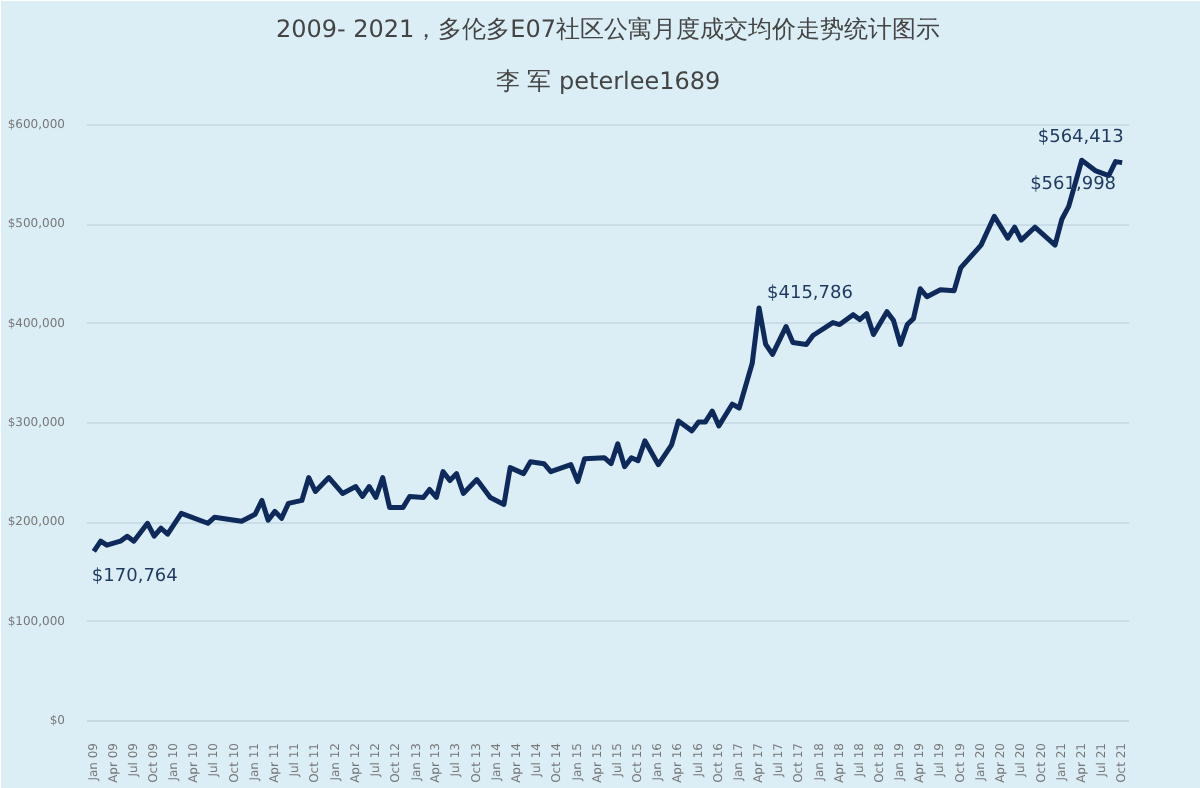  I want to click on chart-title: 2009- 2021，多伦多E07社区公寓月度成交均价走势统计图示, so click(608, 29).